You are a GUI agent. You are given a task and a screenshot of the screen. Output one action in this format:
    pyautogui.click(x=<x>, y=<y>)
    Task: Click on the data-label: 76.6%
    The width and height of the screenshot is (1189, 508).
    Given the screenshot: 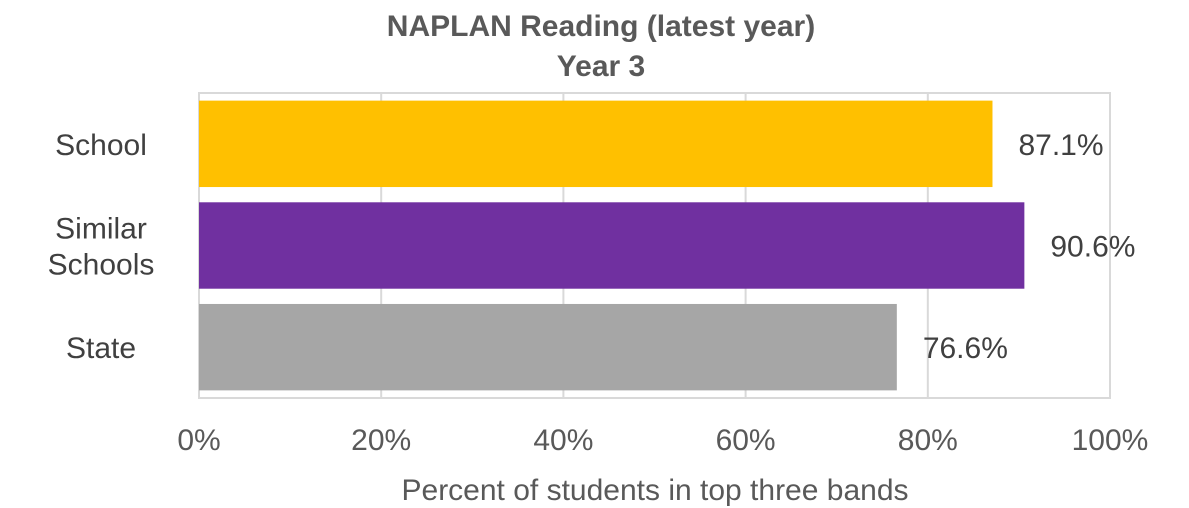 What is the action you would take?
    pyautogui.click(x=965, y=348)
    